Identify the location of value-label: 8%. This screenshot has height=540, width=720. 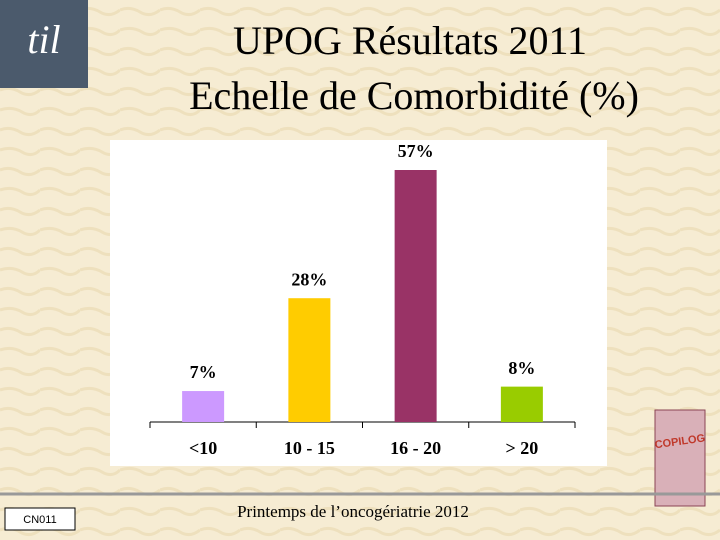
(521, 368).